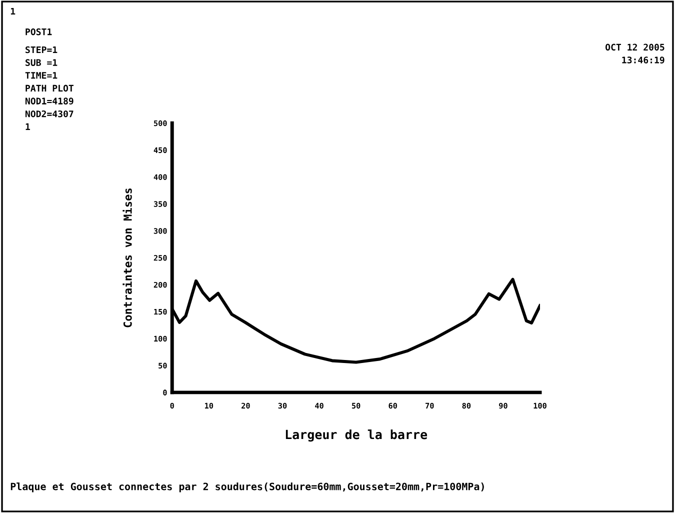 The width and height of the screenshot is (675, 513). What do you see at coordinates (643, 60) in the screenshot?
I see `text: 13:46:19` at bounding box center [643, 60].